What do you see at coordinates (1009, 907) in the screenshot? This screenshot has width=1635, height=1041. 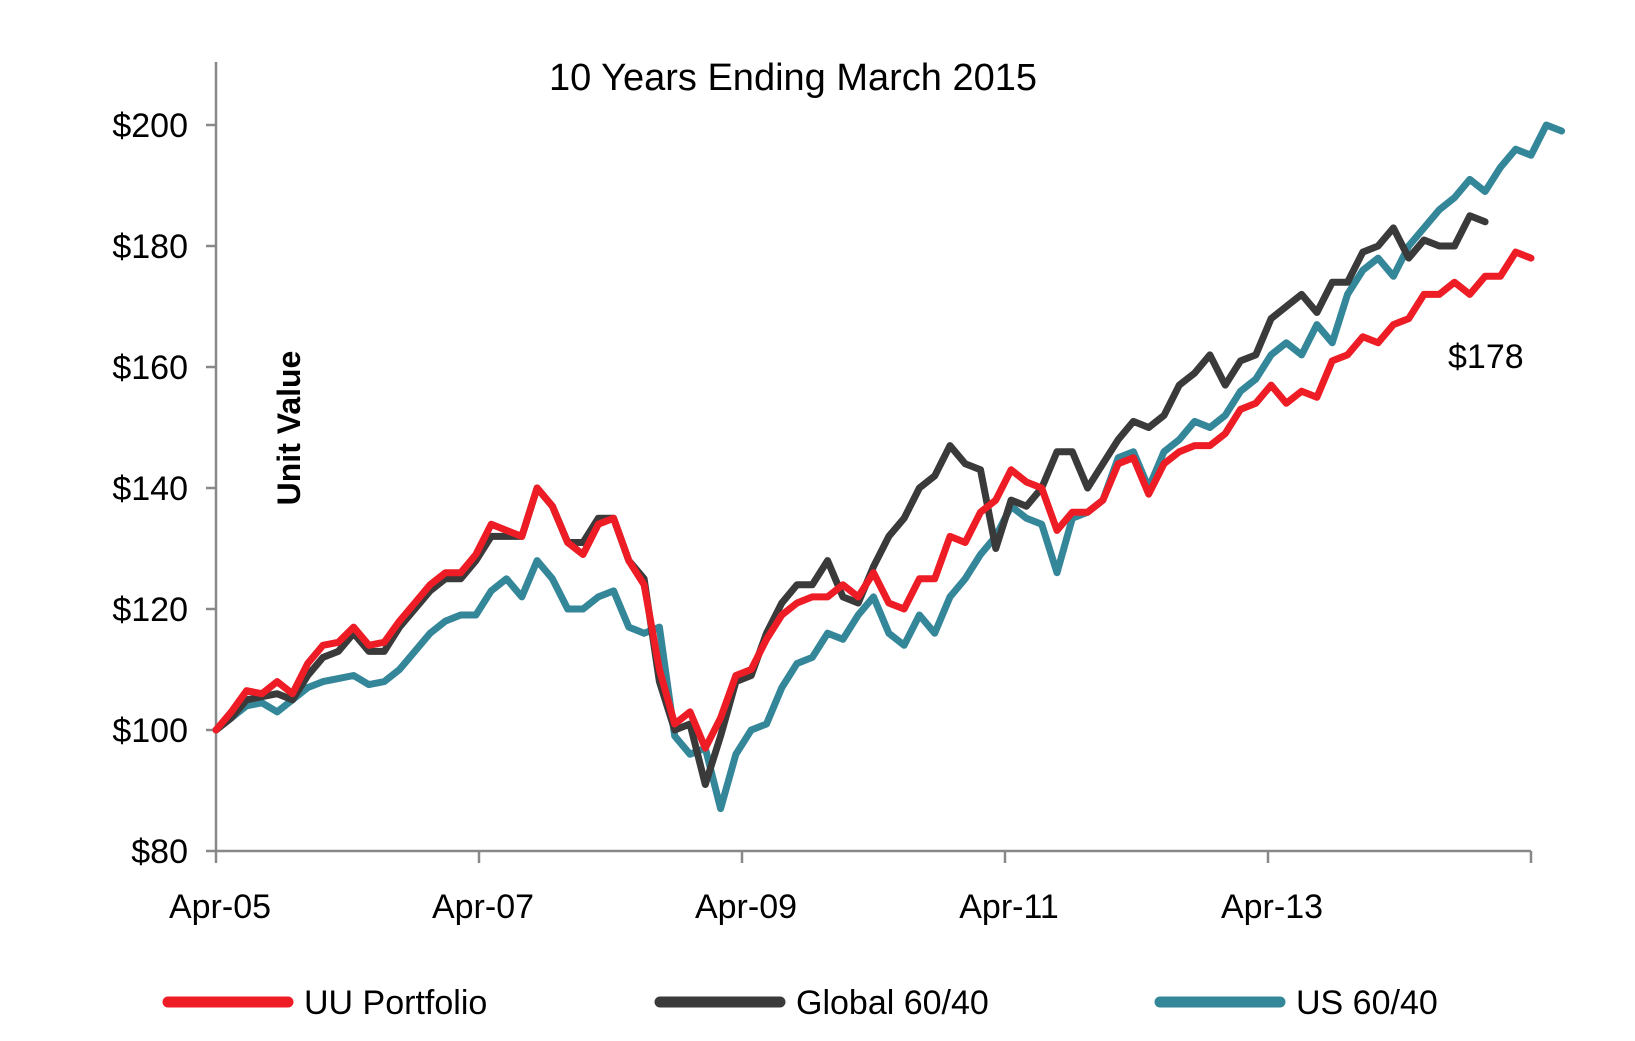 I see `x-tick-label: Apr-11` at bounding box center [1009, 907].